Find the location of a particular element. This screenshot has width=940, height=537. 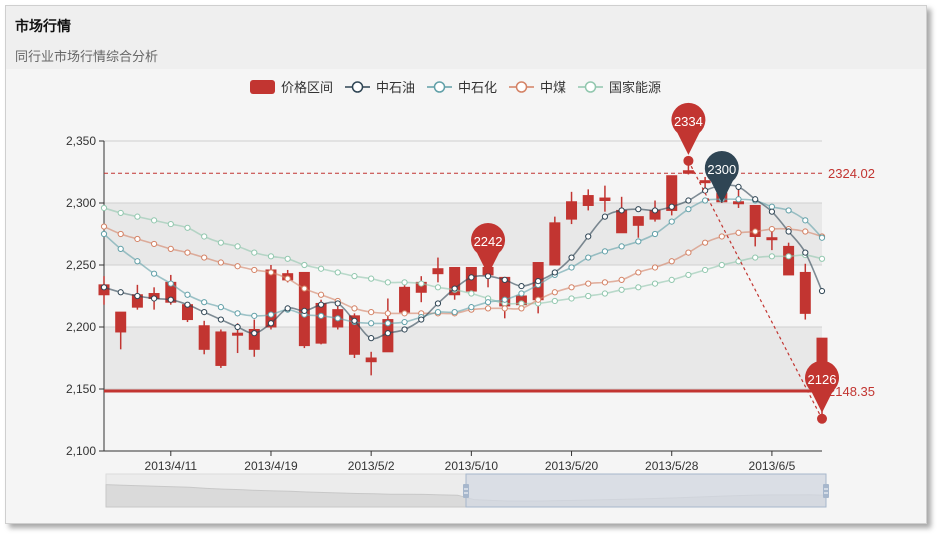

mark-line-label: 2324.02 is located at coordinates (851, 173).